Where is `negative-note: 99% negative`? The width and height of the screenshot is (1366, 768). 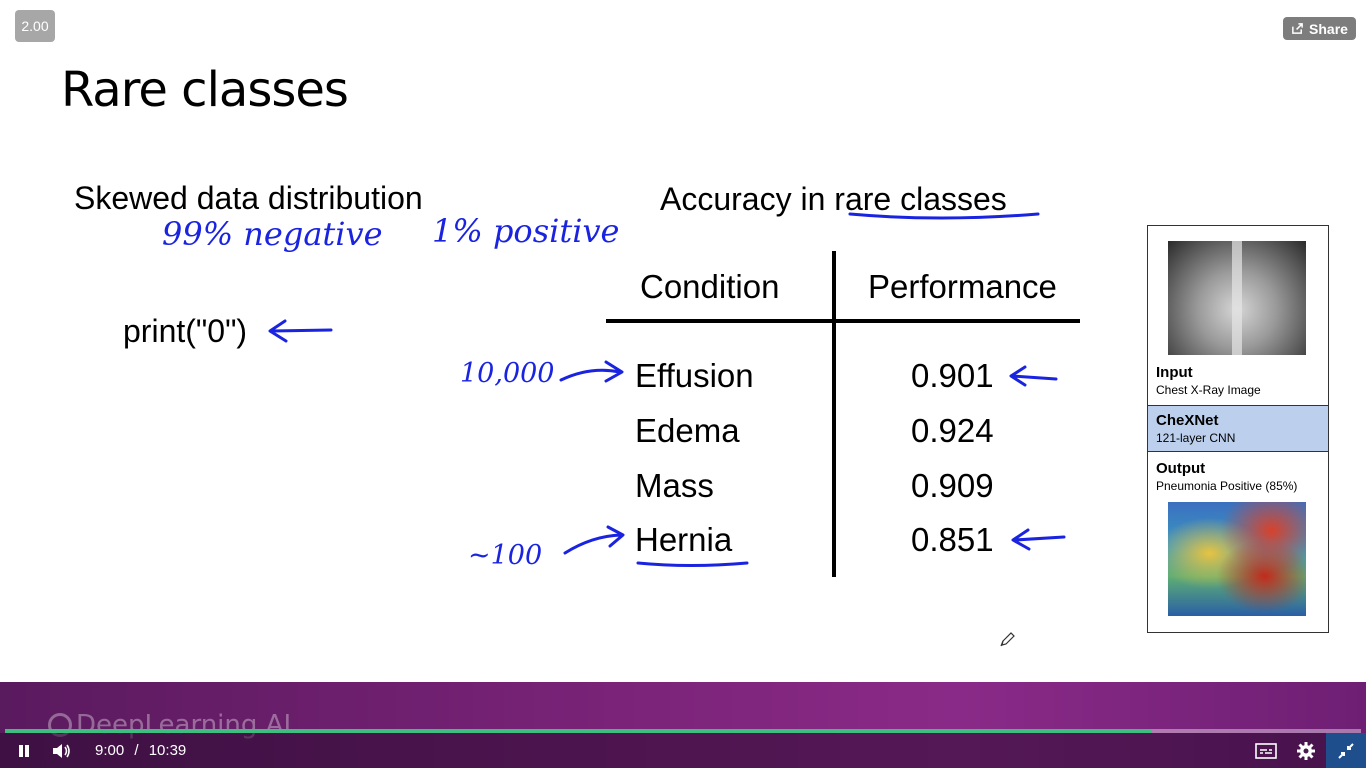 negative-note: 99% negative is located at coordinates (272, 234).